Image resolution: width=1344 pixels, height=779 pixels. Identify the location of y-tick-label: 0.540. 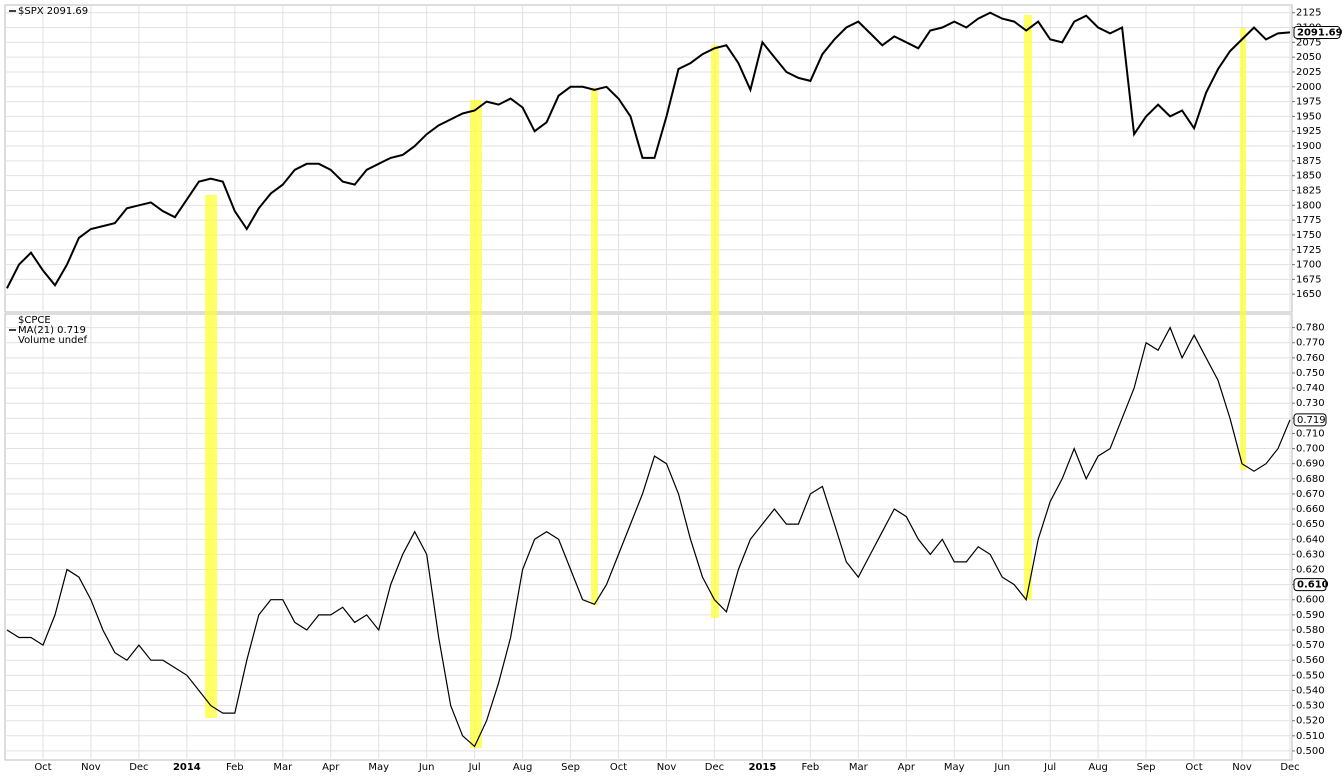
(1310, 690).